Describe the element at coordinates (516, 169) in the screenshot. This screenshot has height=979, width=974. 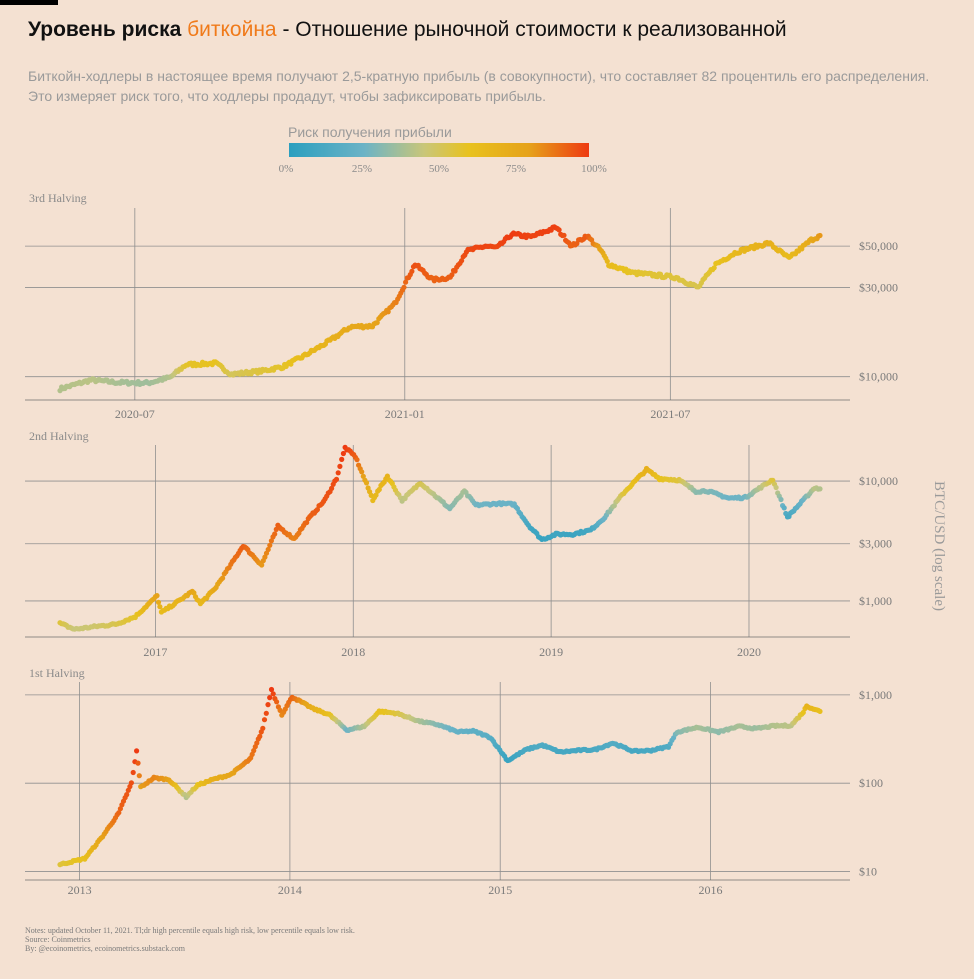
I see `legend-tick-75: 75%` at that location.